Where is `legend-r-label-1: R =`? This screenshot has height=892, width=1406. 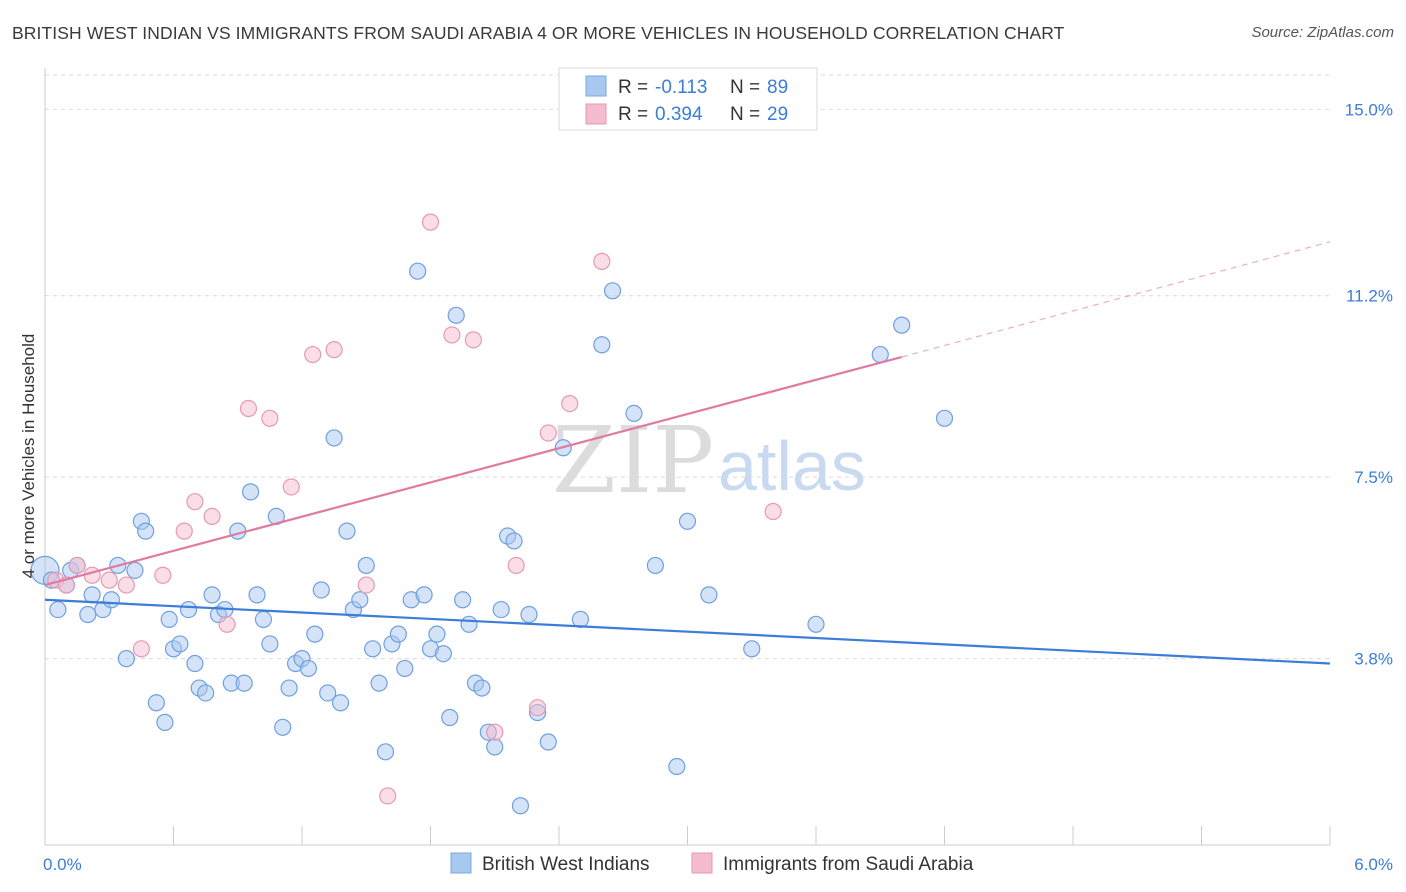 legend-r-label-1: R = is located at coordinates (633, 87).